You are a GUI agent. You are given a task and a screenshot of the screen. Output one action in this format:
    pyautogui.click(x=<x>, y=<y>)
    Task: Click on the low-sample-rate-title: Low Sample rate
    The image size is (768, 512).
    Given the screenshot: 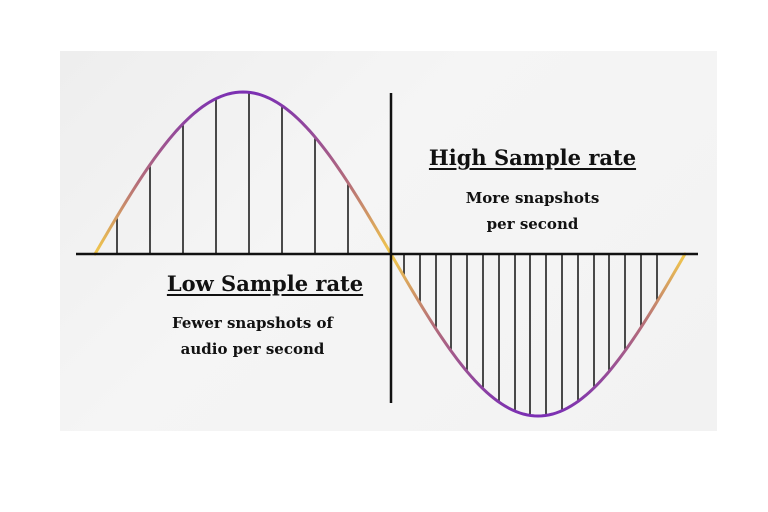 What is the action you would take?
    pyautogui.click(x=265, y=283)
    